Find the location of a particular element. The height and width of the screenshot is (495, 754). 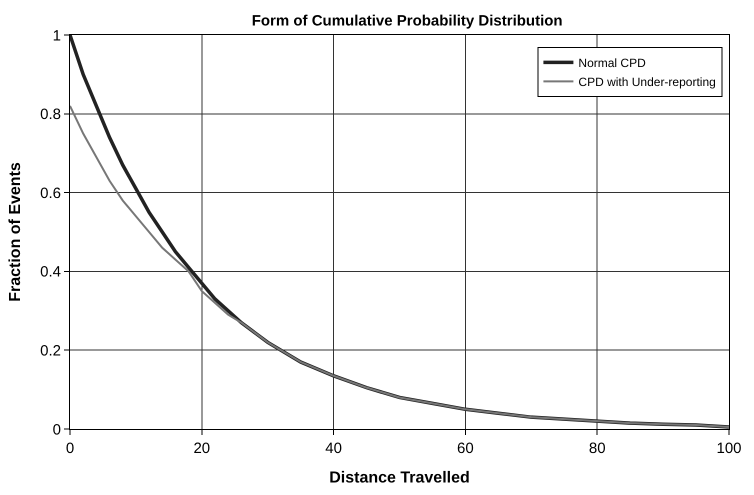

x-tick-label: 80 is located at coordinates (597, 448).